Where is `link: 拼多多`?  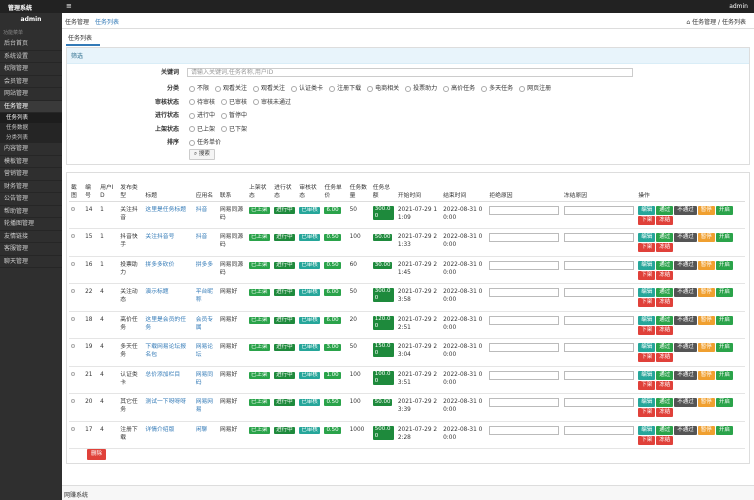
link: 拼多多 is located at coordinates (204, 264).